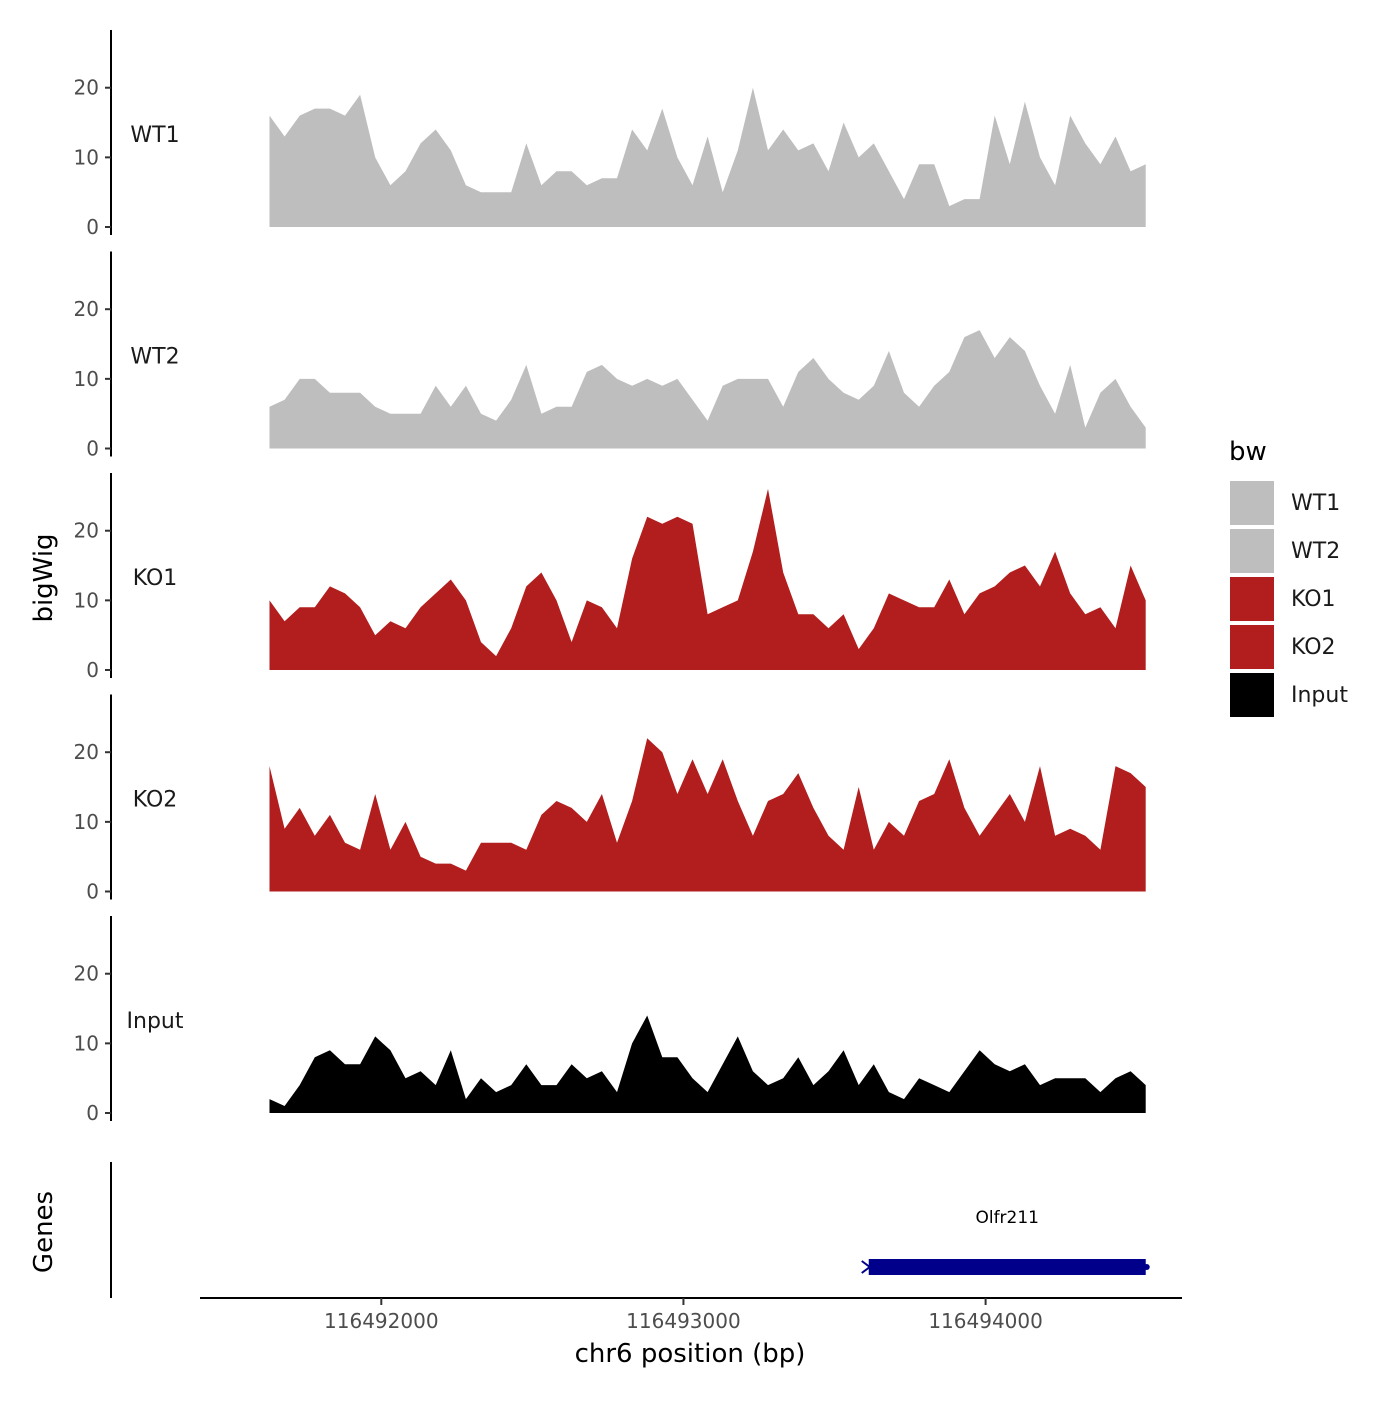 The image size is (1400, 1404). What do you see at coordinates (1007, 1267) in the screenshot?
I see `gene-body` at bounding box center [1007, 1267].